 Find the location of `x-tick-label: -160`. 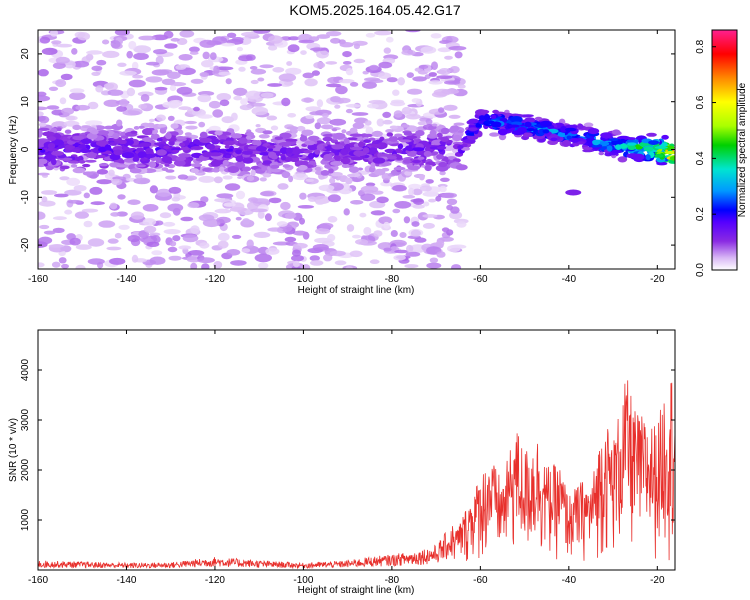

x-tick-label: -160 is located at coordinates (38, 279).